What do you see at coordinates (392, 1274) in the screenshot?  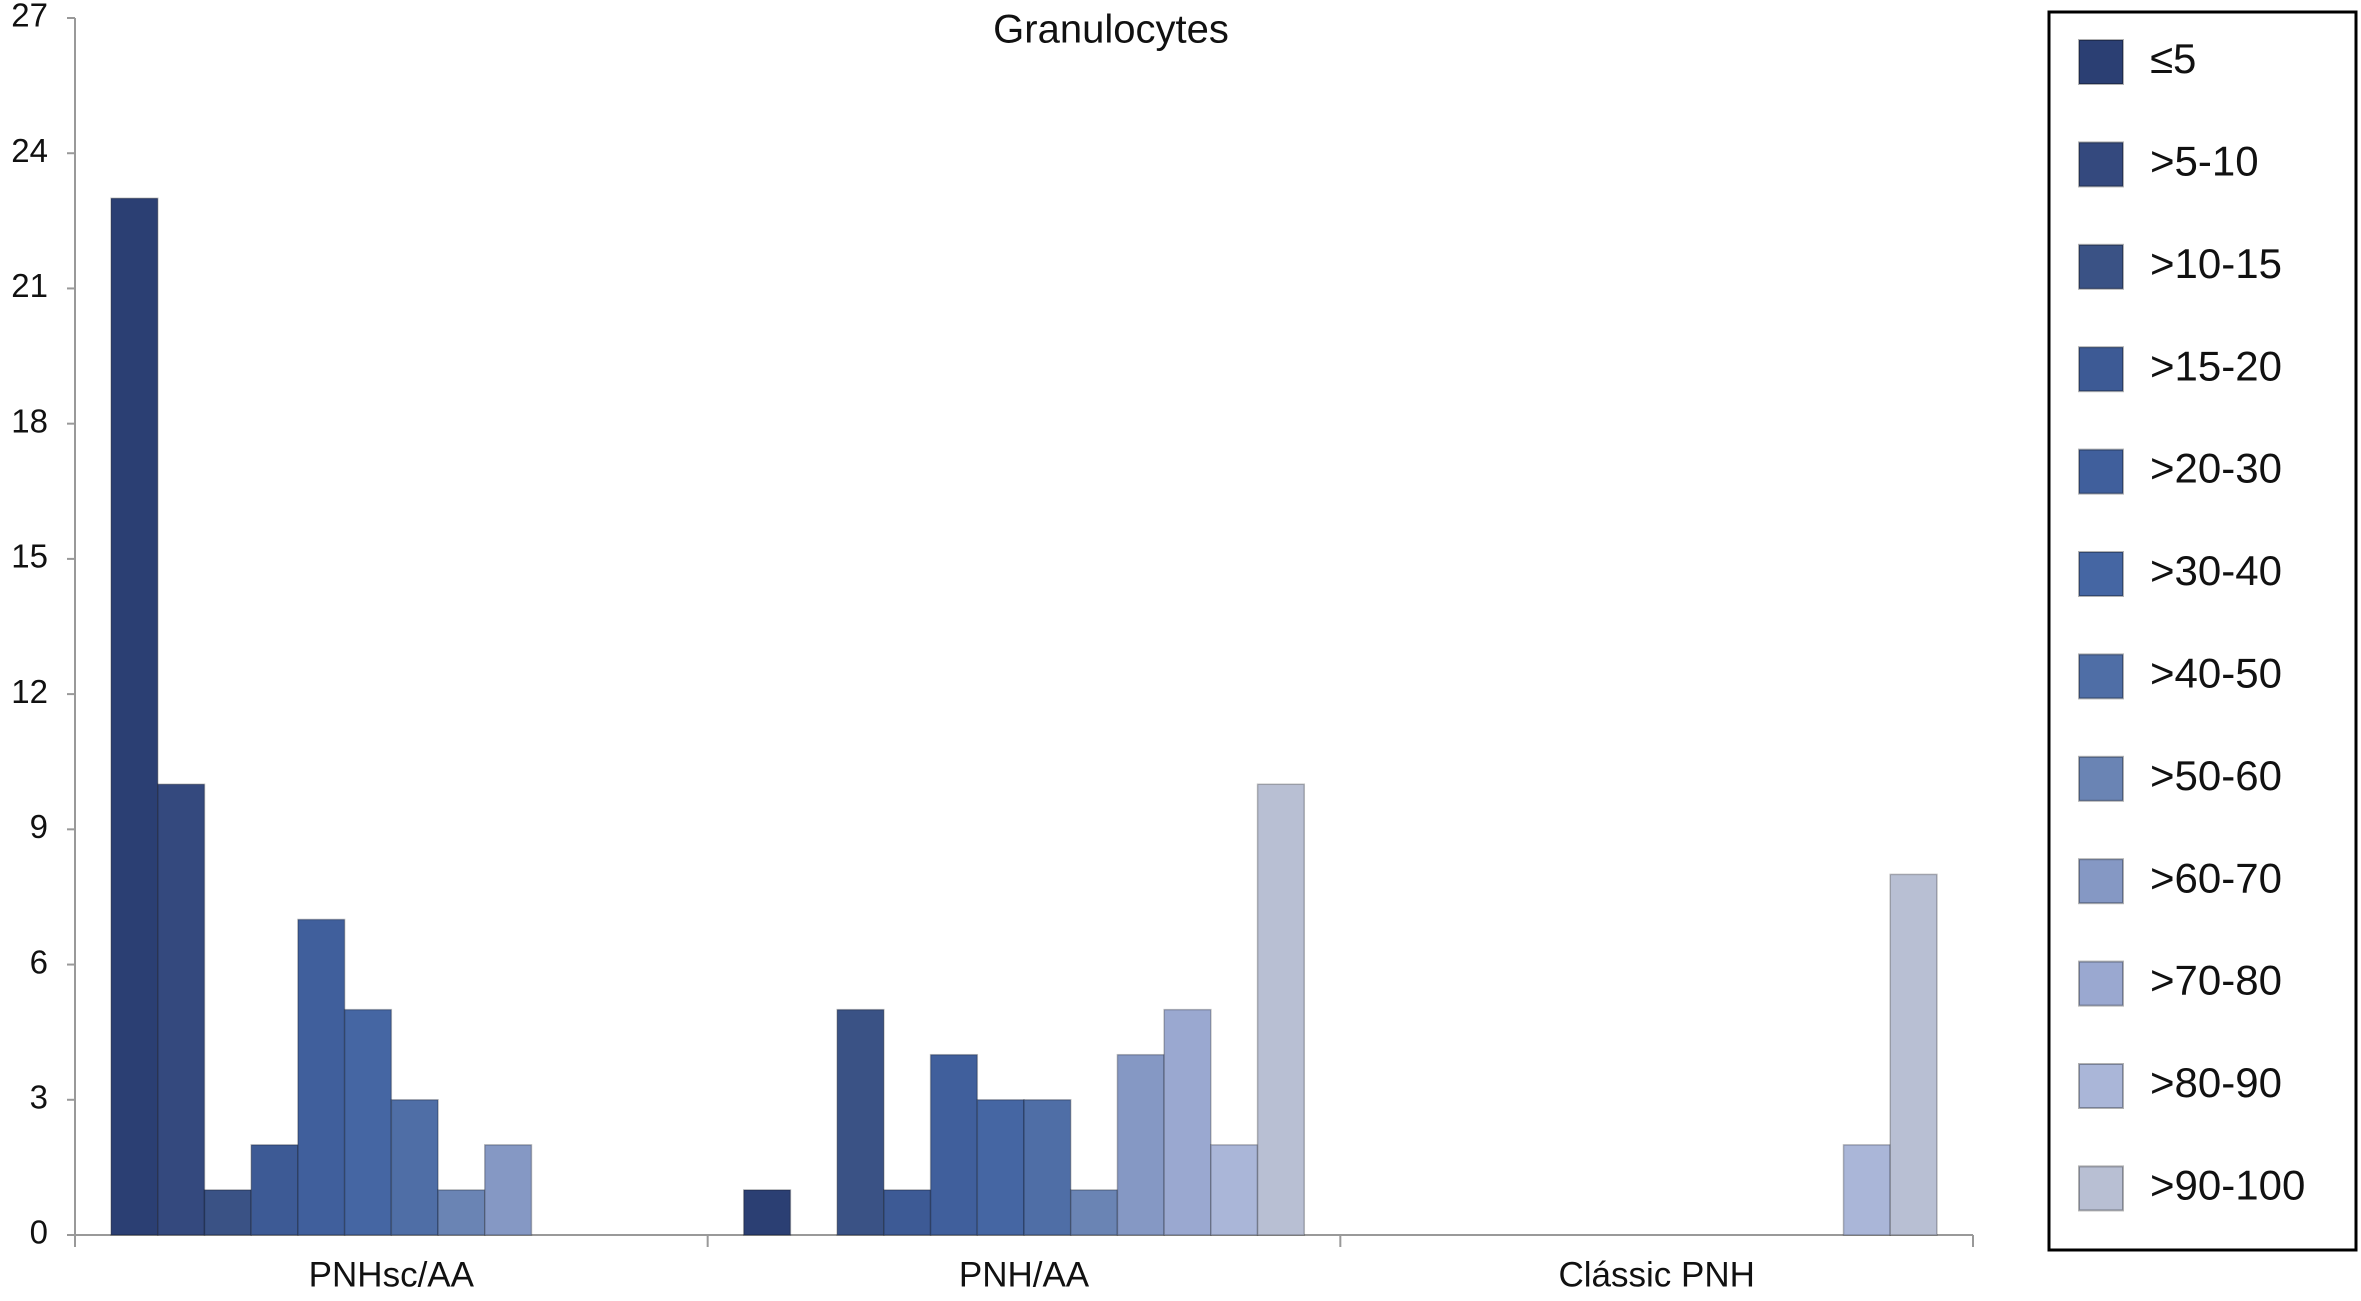 I see `x-tick-label: PNHsc/AA` at bounding box center [392, 1274].